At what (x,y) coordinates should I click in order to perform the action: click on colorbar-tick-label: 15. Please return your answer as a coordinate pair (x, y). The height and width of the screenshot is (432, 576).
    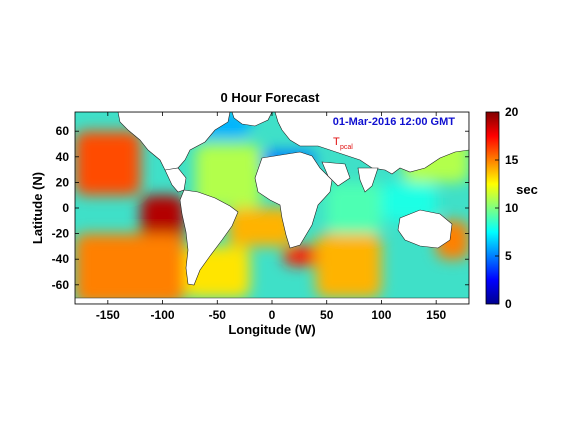
    Looking at the image, I should click on (512, 160).